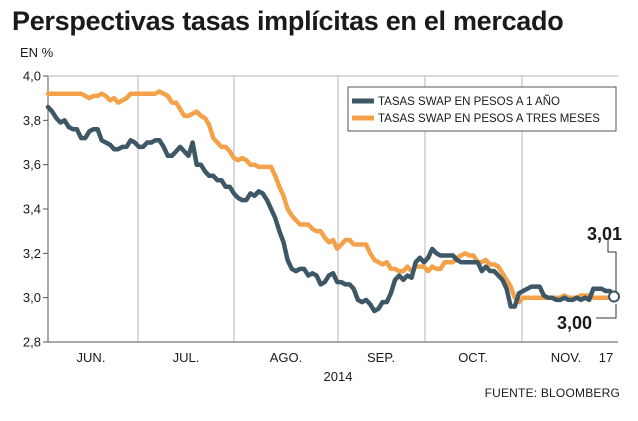 The height and width of the screenshot is (421, 638). I want to click on callout-leader-1-year, so click(612, 266).